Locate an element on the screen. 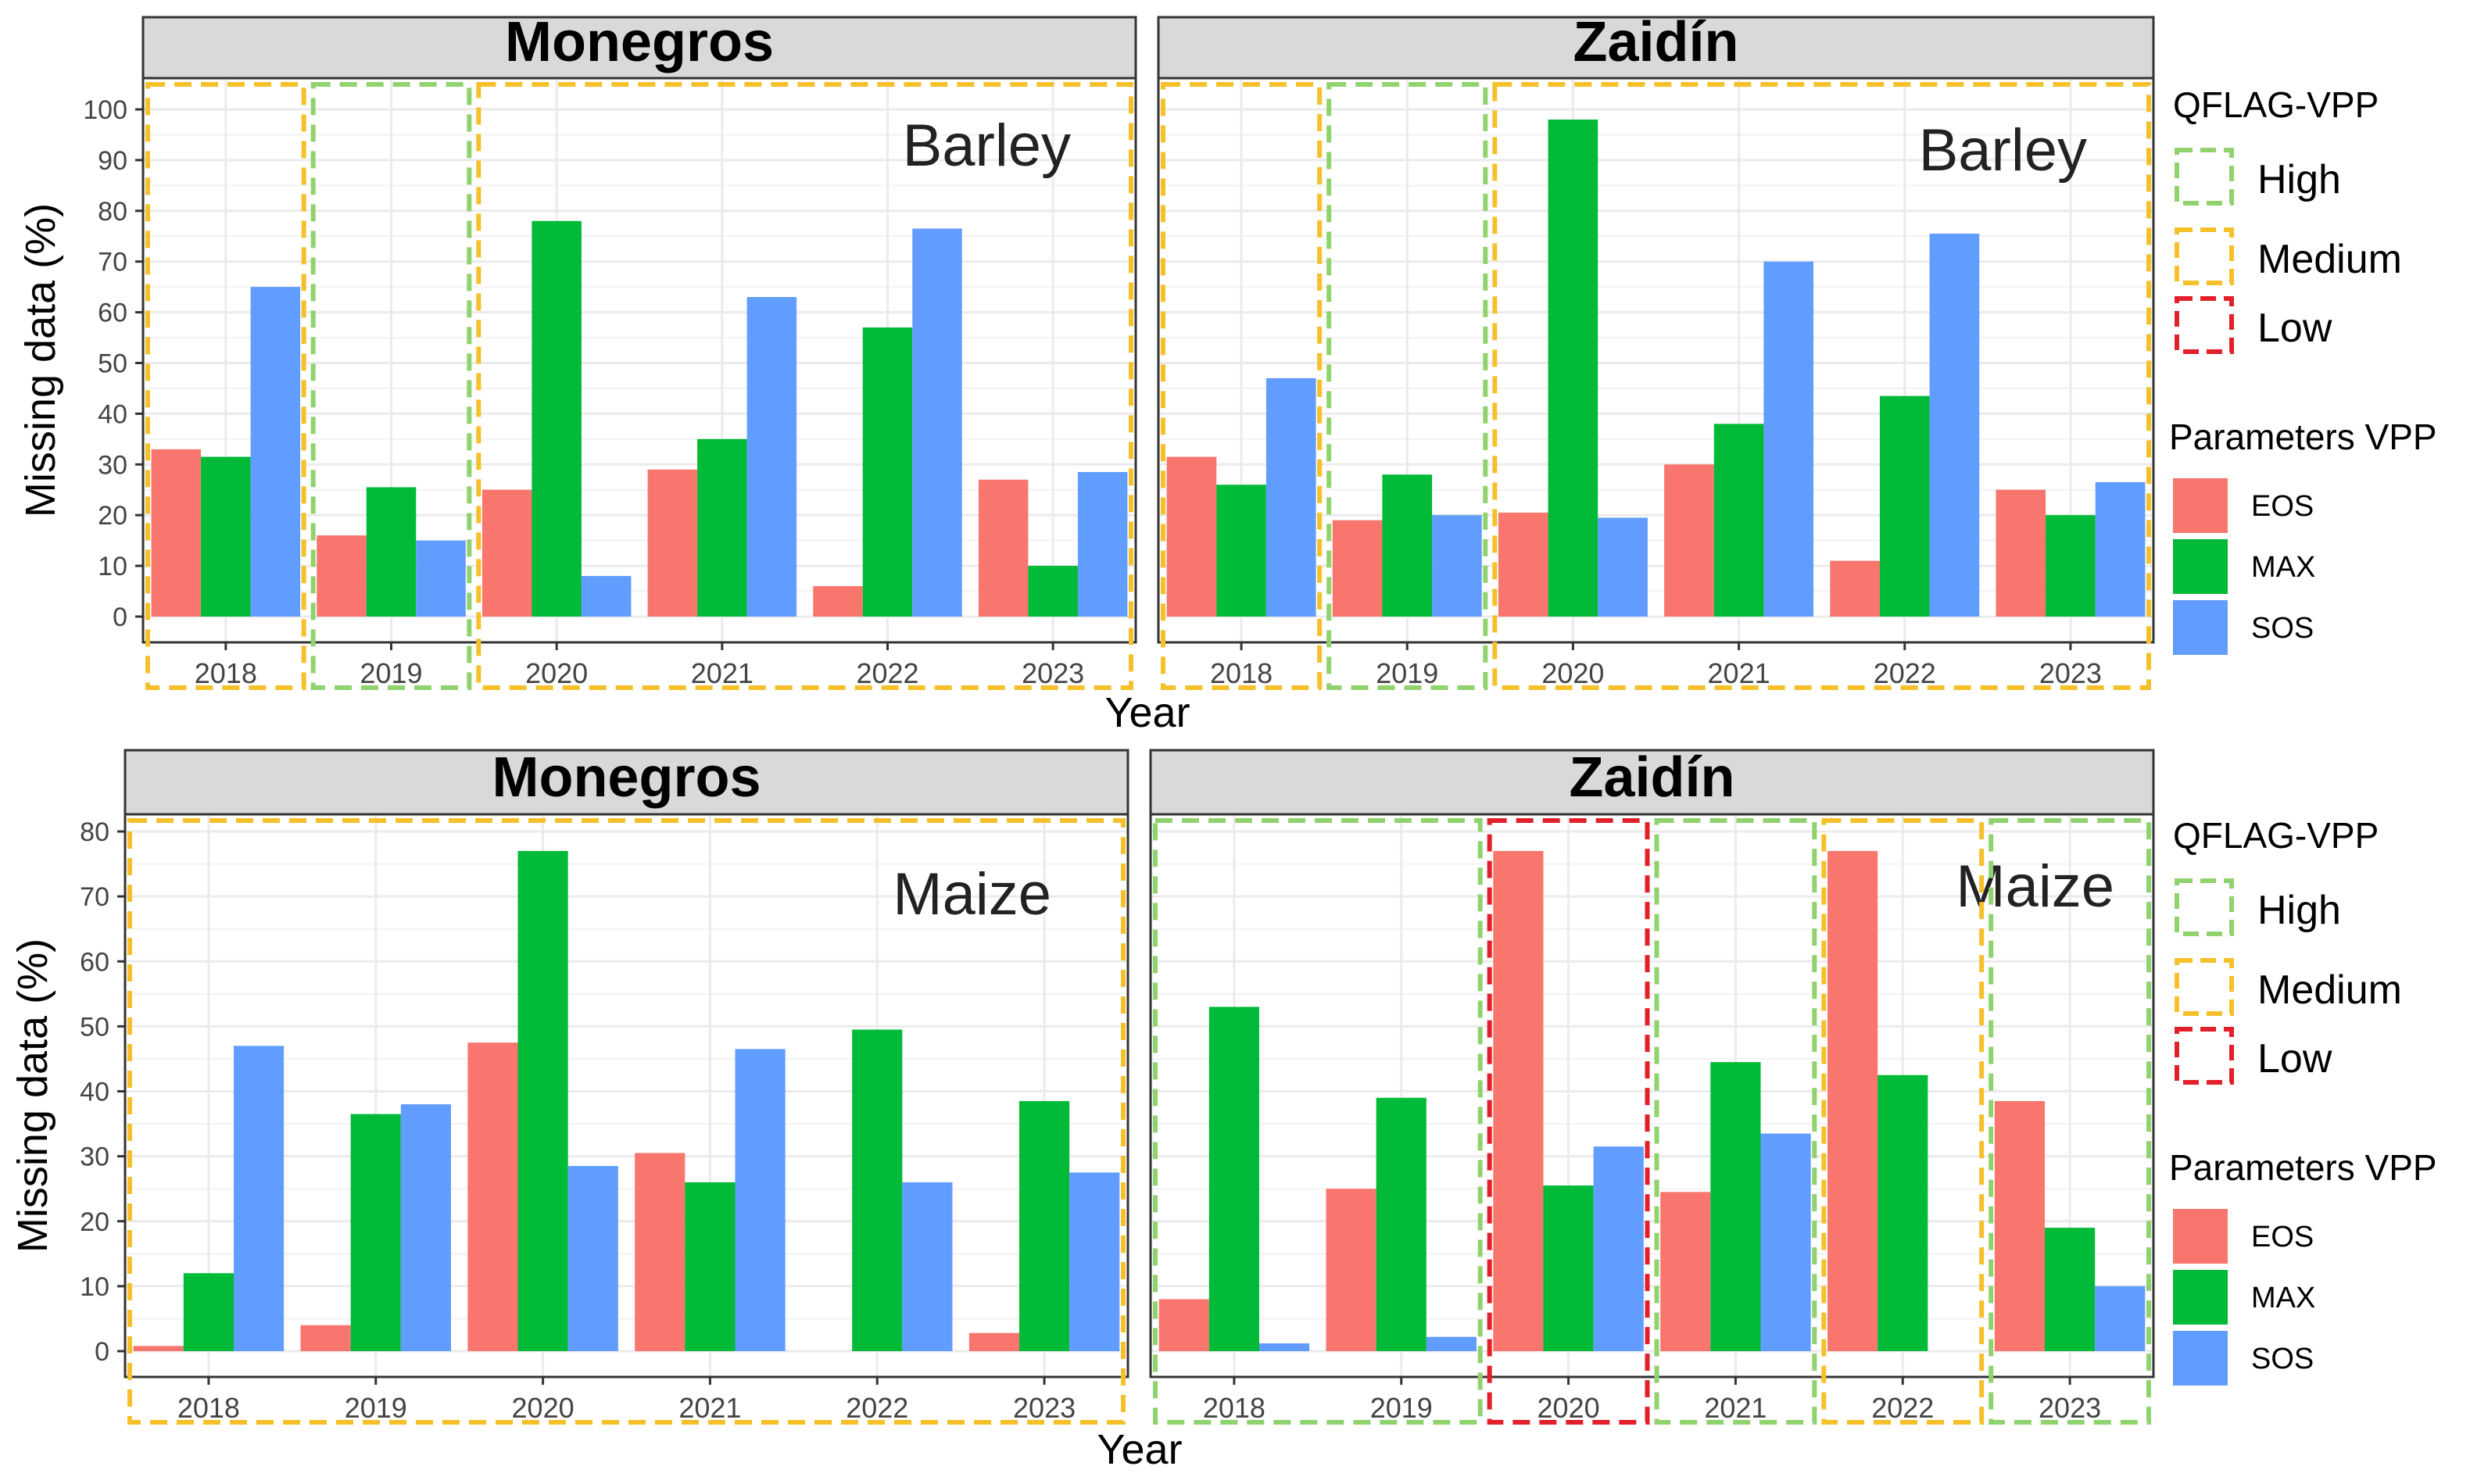 The width and height of the screenshot is (2470, 1484). qflag-key-low is located at coordinates (2204, 1056).